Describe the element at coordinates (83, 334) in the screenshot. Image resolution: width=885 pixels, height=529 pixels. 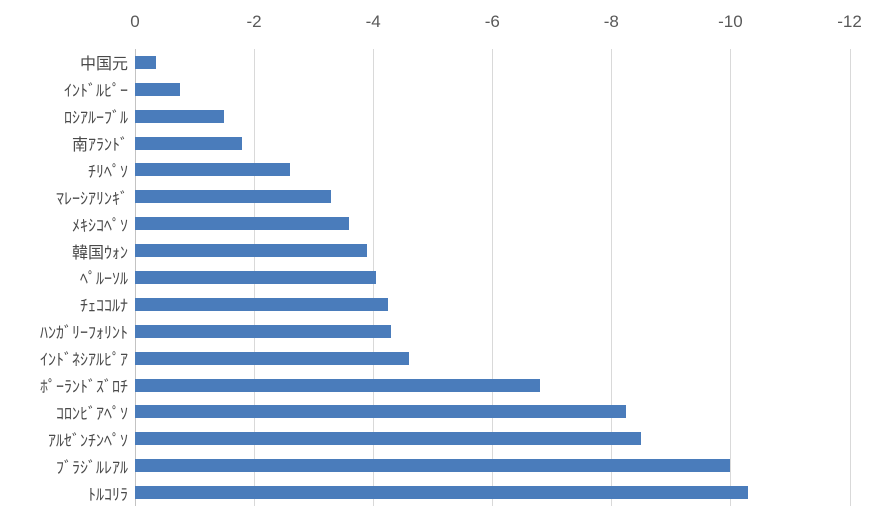
I see `category-label: ﾊﾝｶﾞﾘｰﾌｫﾘﾝﾄ` at that location.